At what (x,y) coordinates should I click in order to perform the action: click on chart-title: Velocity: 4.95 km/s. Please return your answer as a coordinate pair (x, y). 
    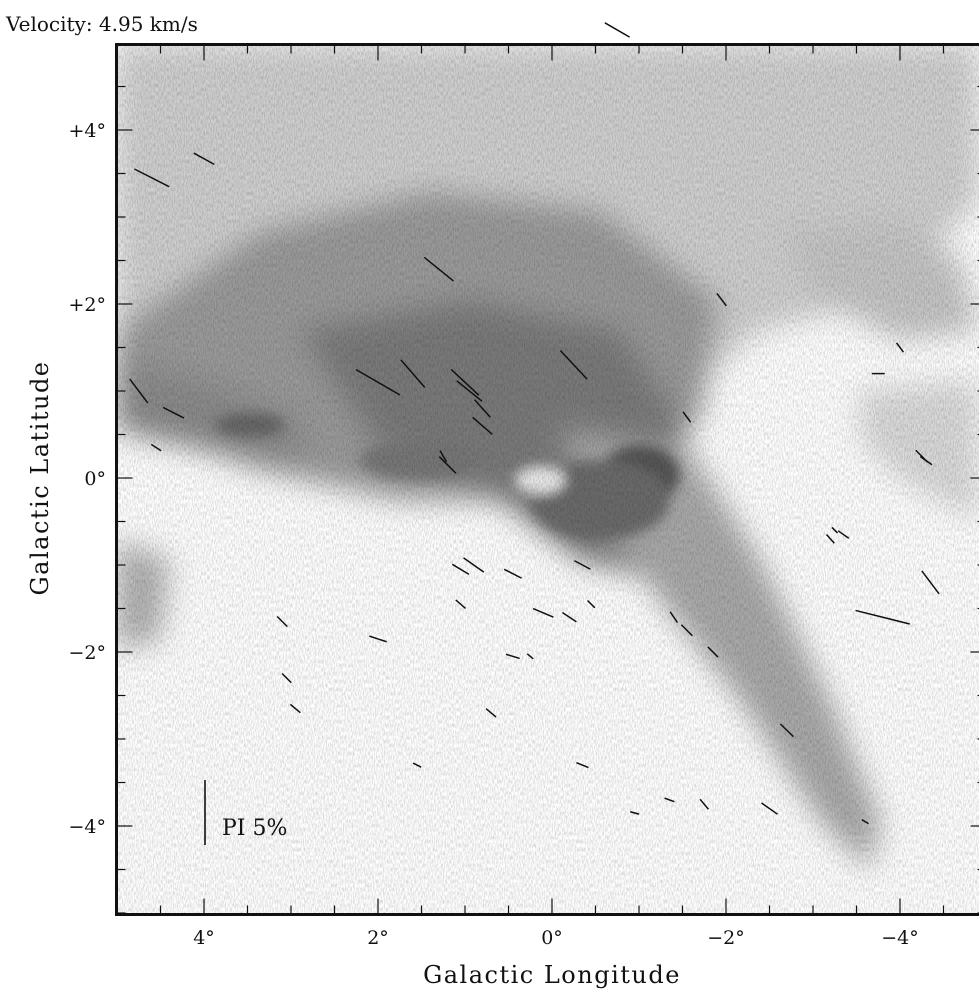
    Looking at the image, I should click on (101, 24).